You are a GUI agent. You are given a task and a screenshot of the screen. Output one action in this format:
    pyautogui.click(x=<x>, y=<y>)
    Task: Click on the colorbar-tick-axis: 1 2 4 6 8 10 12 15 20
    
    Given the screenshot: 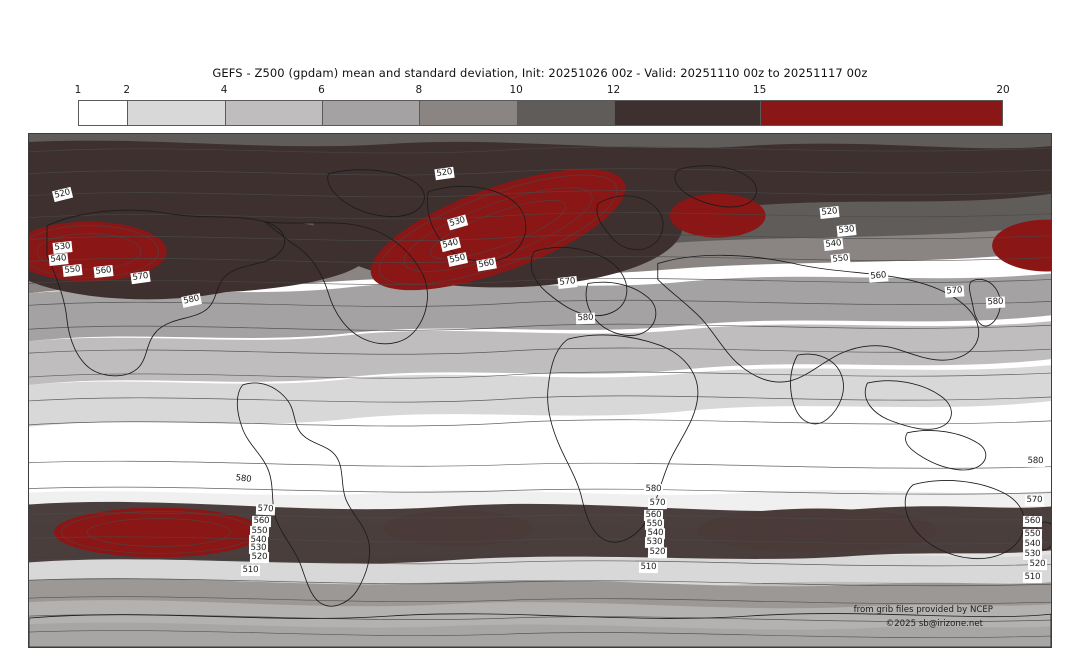 What is the action you would take?
    pyautogui.click(x=542, y=91)
    